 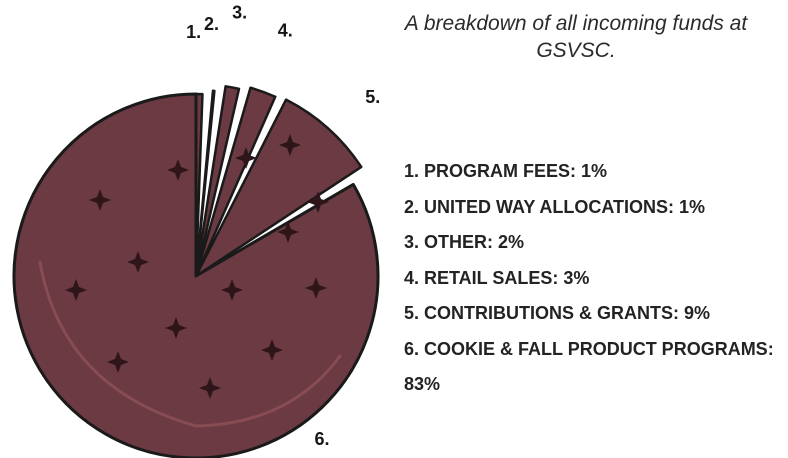 What do you see at coordinates (464, 242) in the screenshot?
I see `legend-item-other: 3. OTHER: 2%` at bounding box center [464, 242].